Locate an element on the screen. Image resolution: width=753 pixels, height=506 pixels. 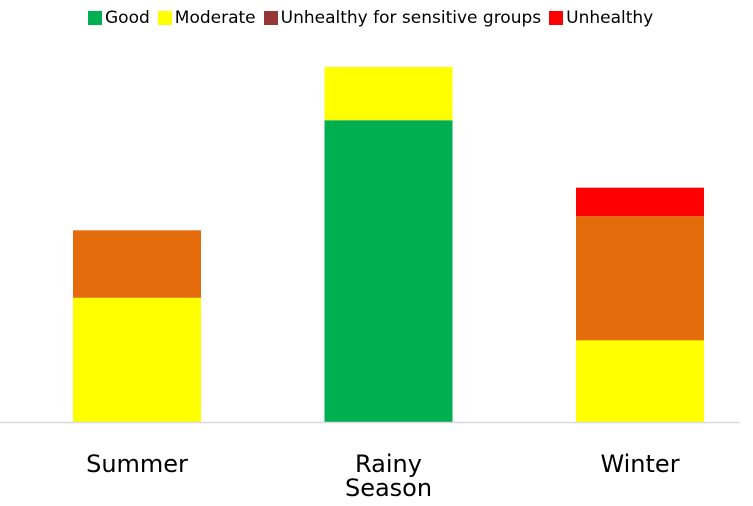
legend-label: Unhealthy is located at coordinates (610, 18).